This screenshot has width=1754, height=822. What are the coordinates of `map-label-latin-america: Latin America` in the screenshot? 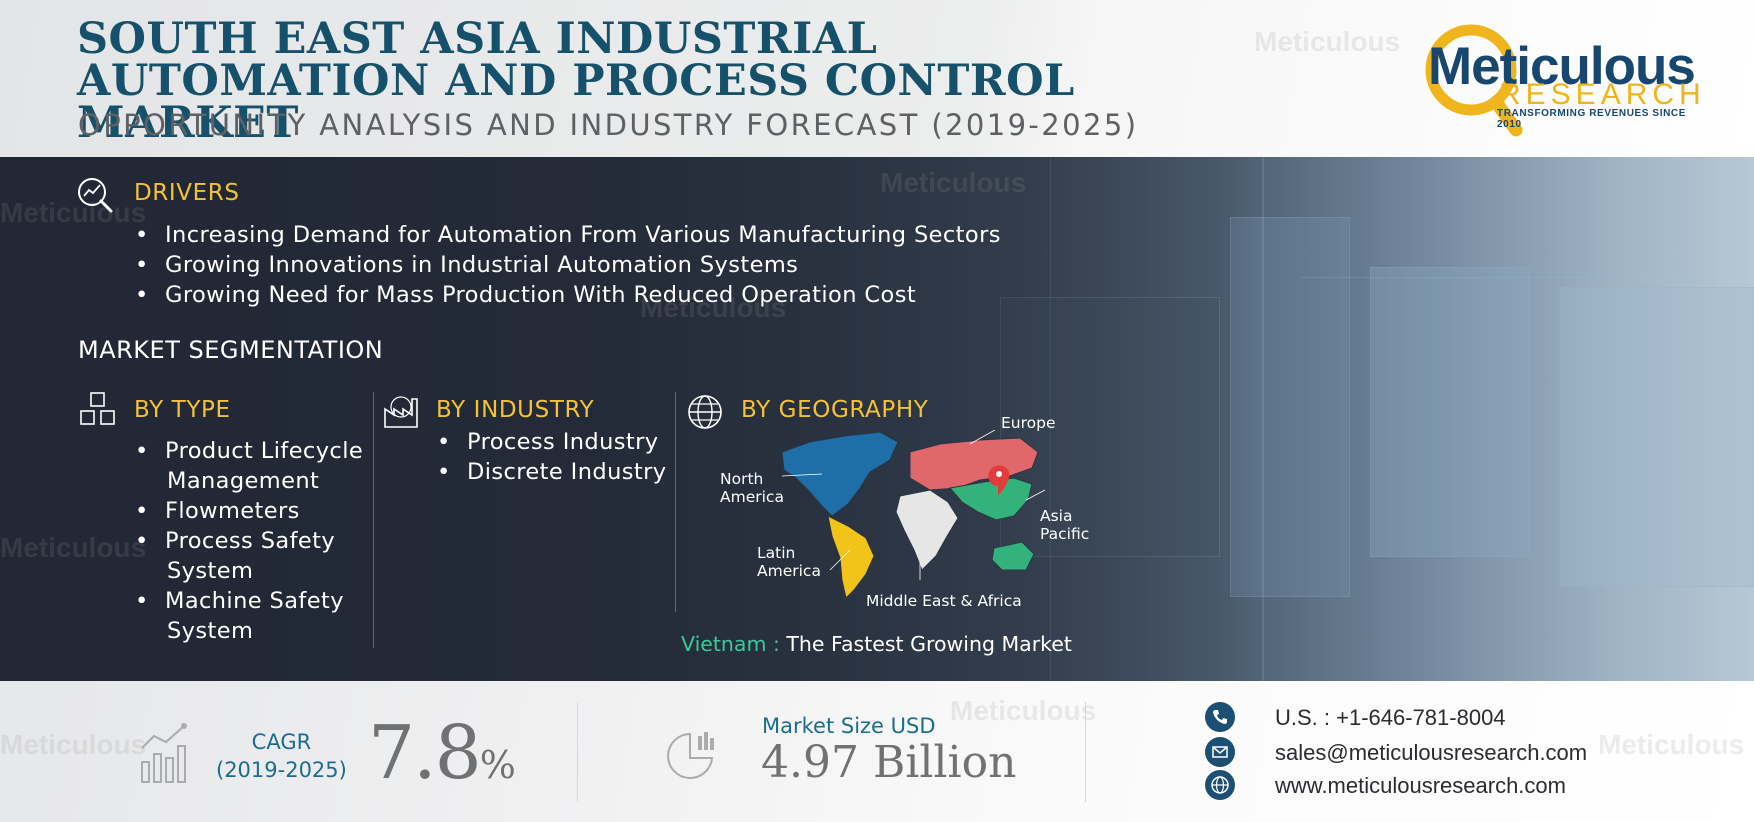 It's located at (789, 562).